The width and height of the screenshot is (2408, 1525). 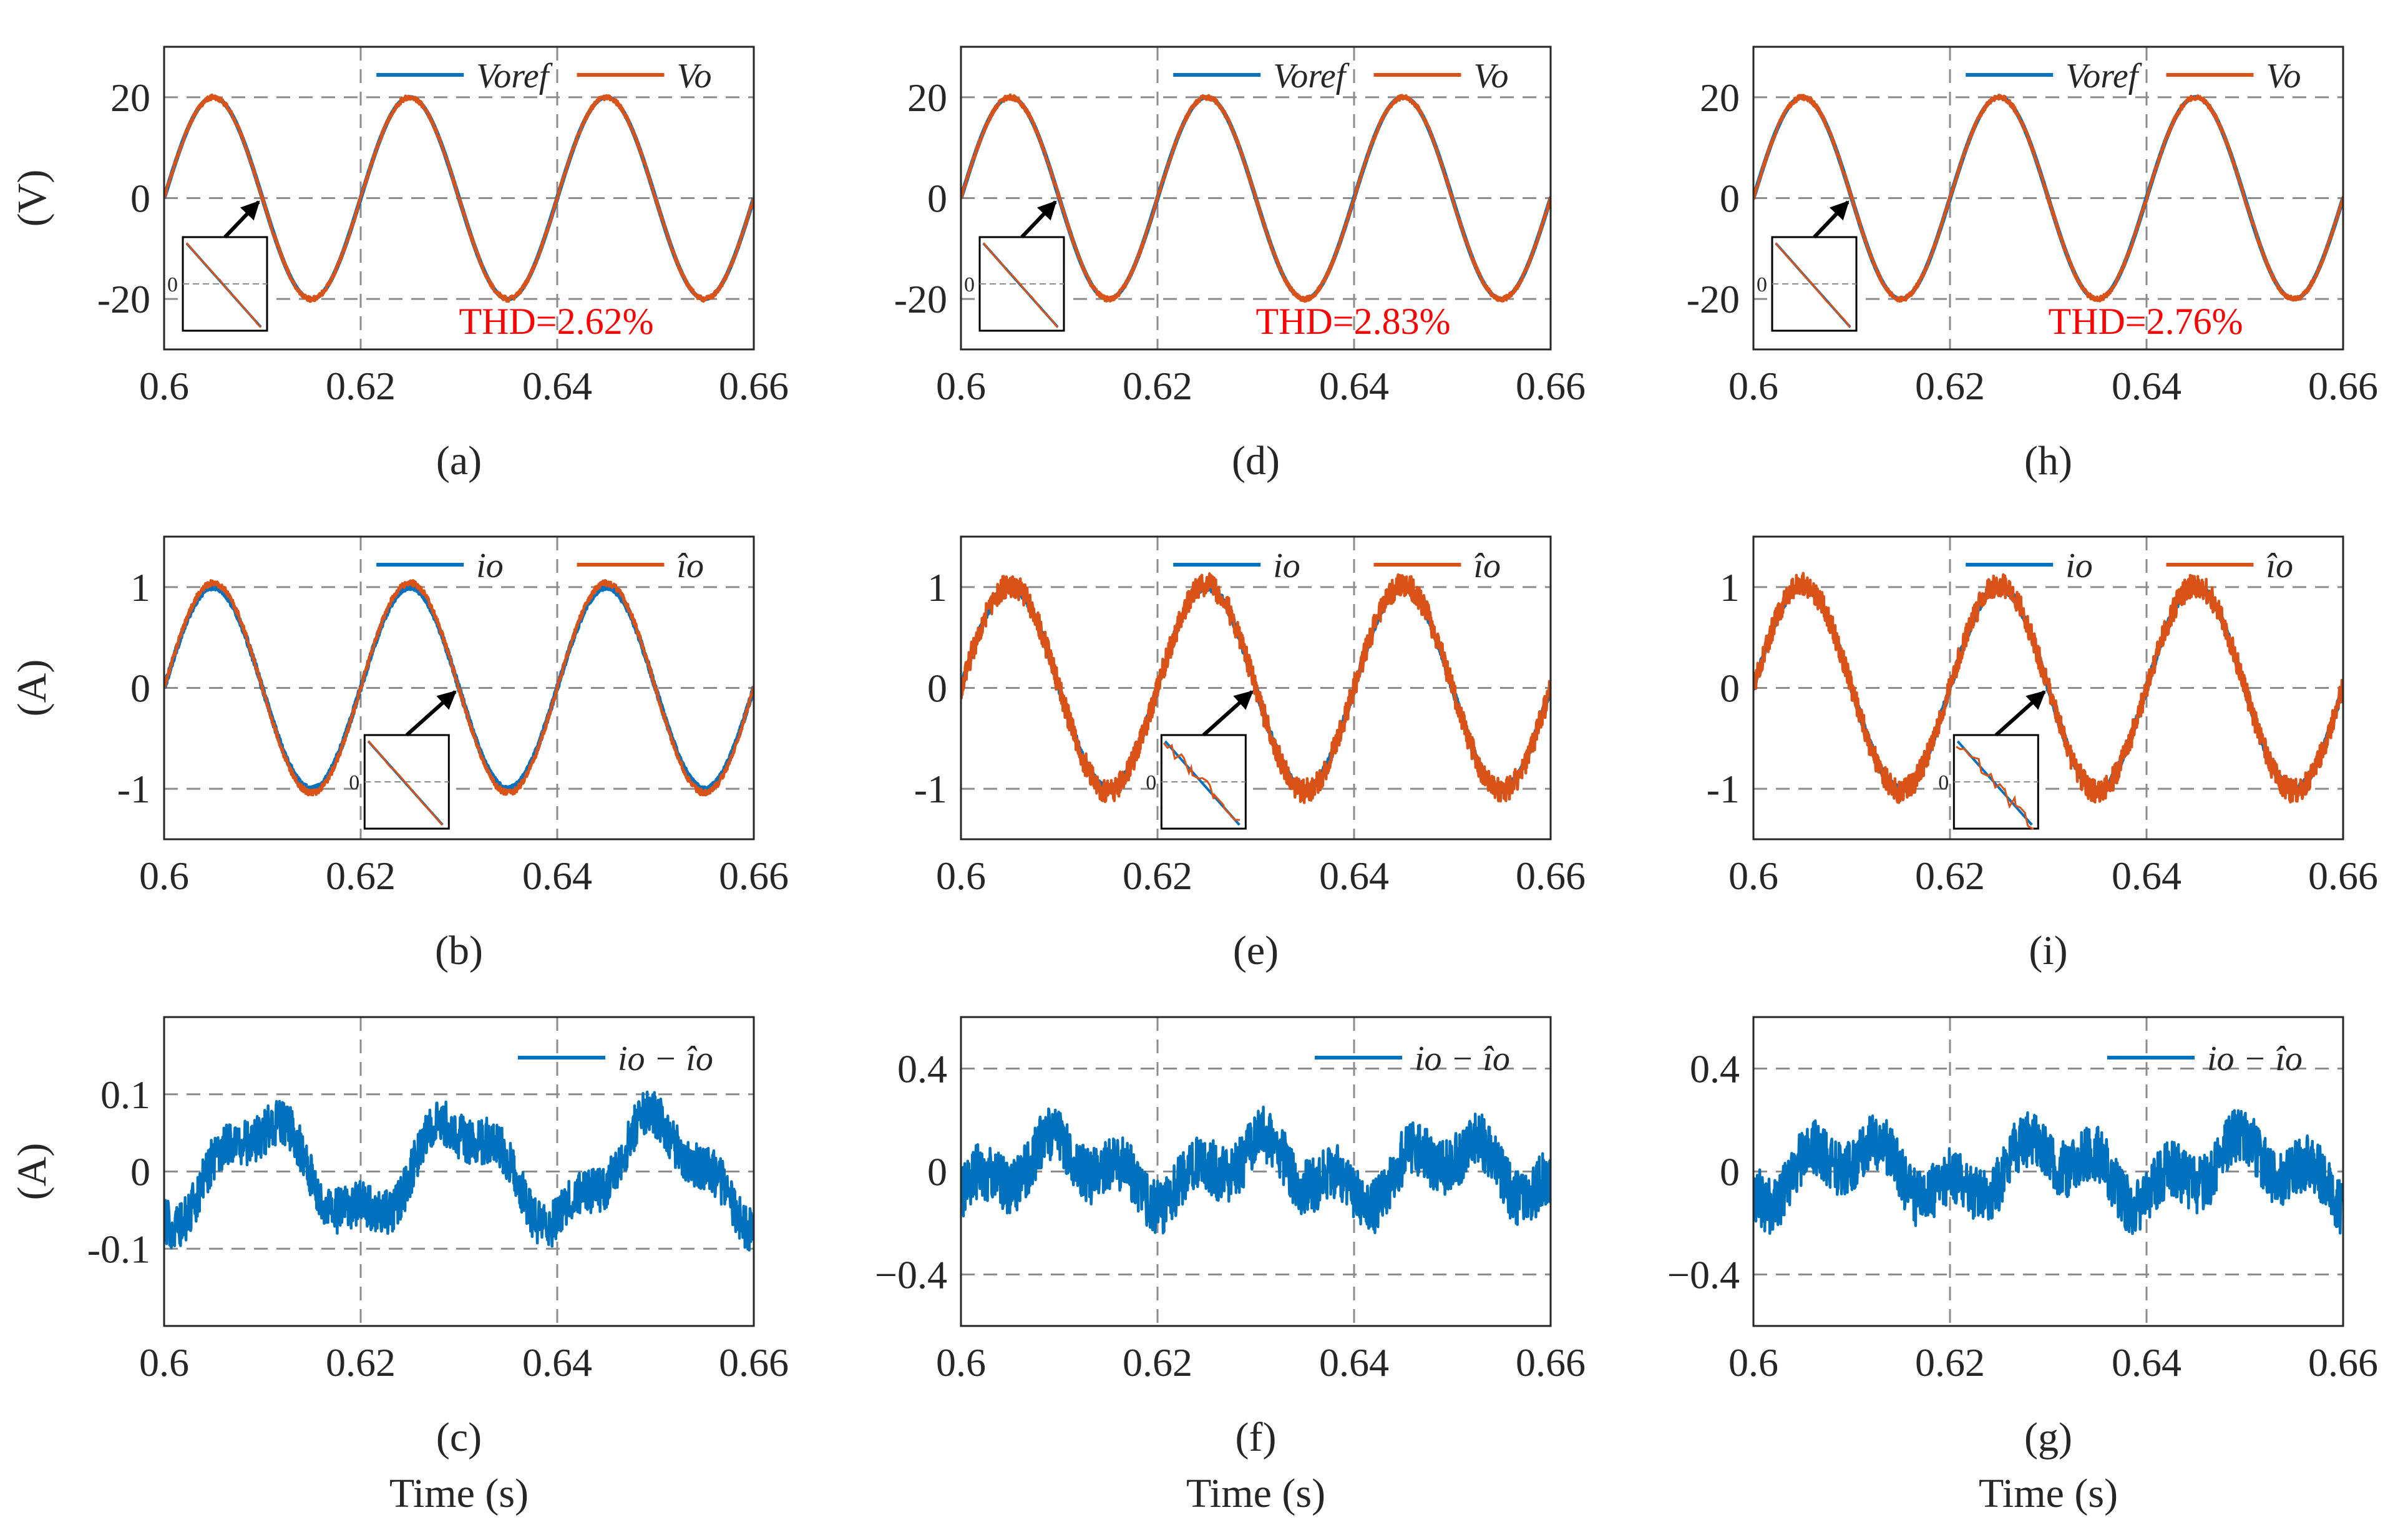 What do you see at coordinates (1491, 76) in the screenshot?
I see `legend-label: Vo` at bounding box center [1491, 76].